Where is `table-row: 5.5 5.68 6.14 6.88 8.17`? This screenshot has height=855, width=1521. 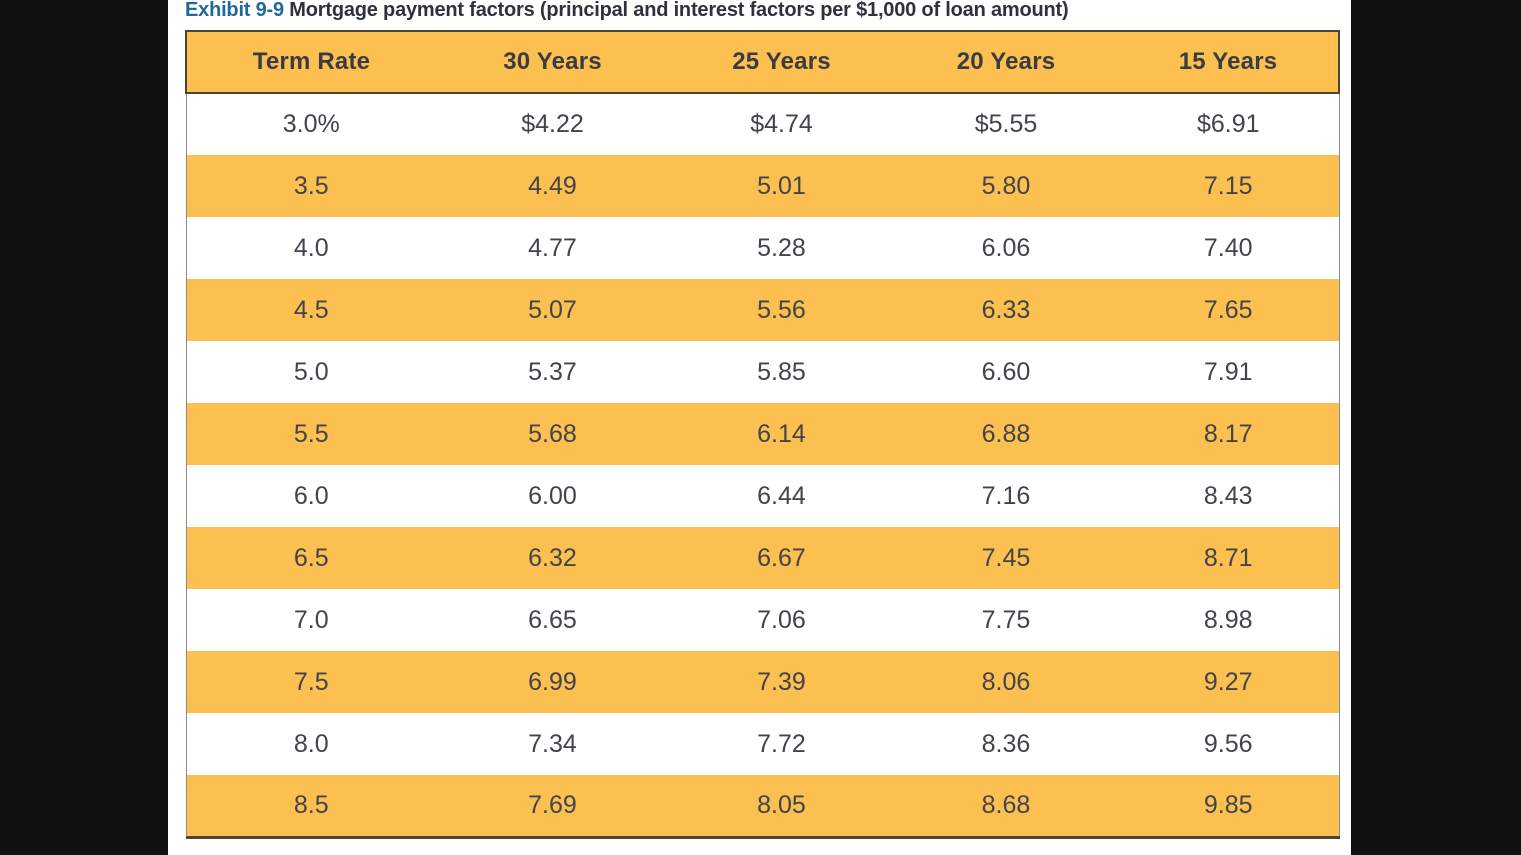
table-row: 5.5 5.68 6.14 6.88 8.17 is located at coordinates (762, 434).